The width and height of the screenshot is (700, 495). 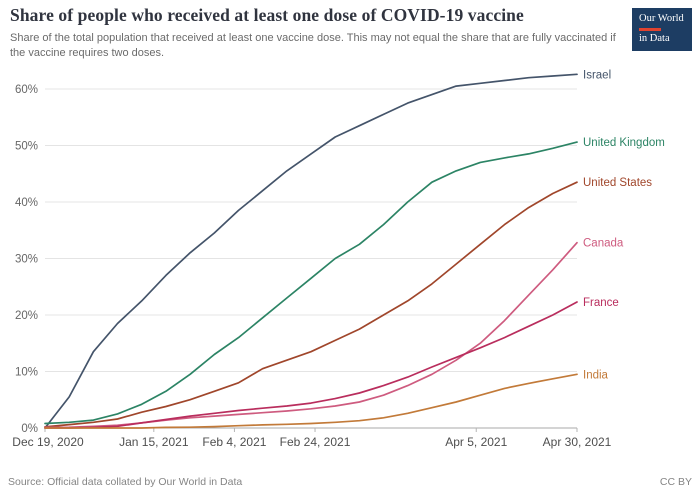 What do you see at coordinates (26, 203) in the screenshot?
I see `y-tick-label: 40%` at bounding box center [26, 203].